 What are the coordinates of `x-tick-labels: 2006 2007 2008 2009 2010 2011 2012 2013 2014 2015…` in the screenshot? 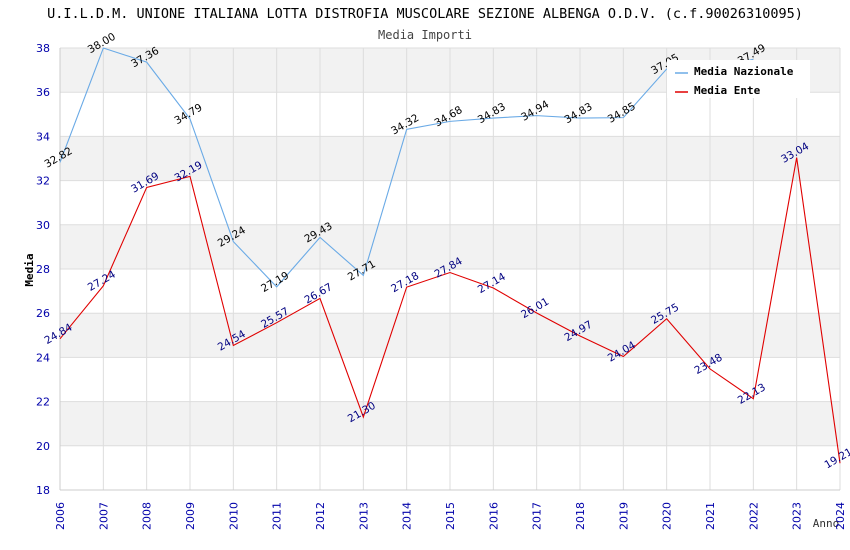 It's located at (450, 516).